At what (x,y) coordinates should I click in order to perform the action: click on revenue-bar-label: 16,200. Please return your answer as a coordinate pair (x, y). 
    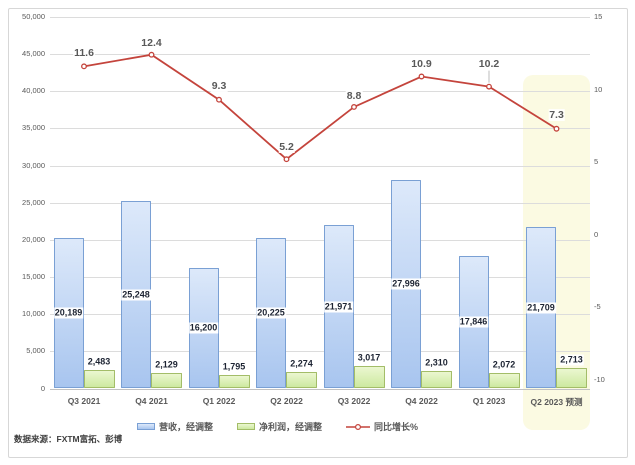
    Looking at the image, I should click on (203, 328).